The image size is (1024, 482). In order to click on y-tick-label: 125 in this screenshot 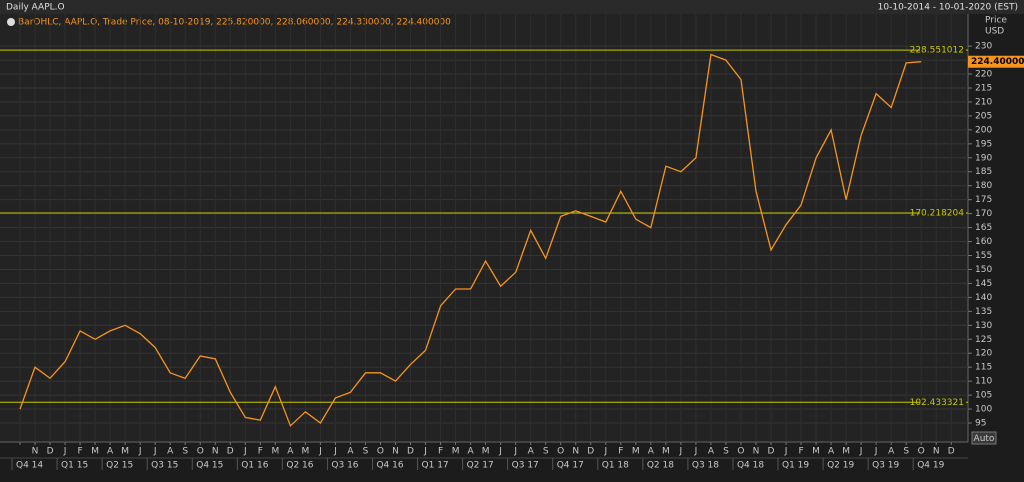, I will do `click(983, 340)`.